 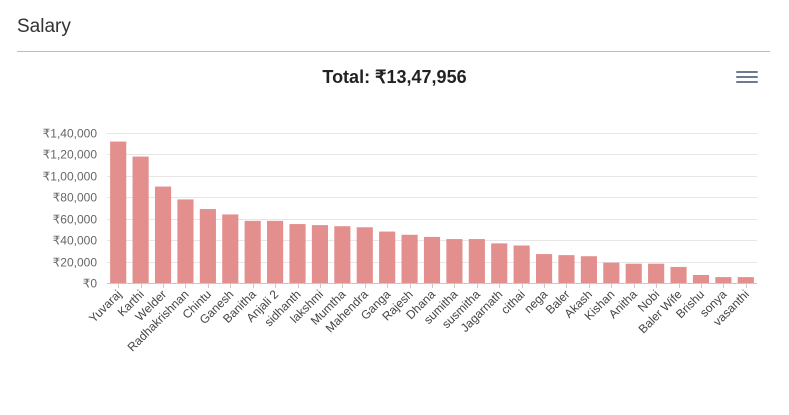 What do you see at coordinates (75, 220) in the screenshot?
I see `y-tick-label: ₹60,000` at bounding box center [75, 220].